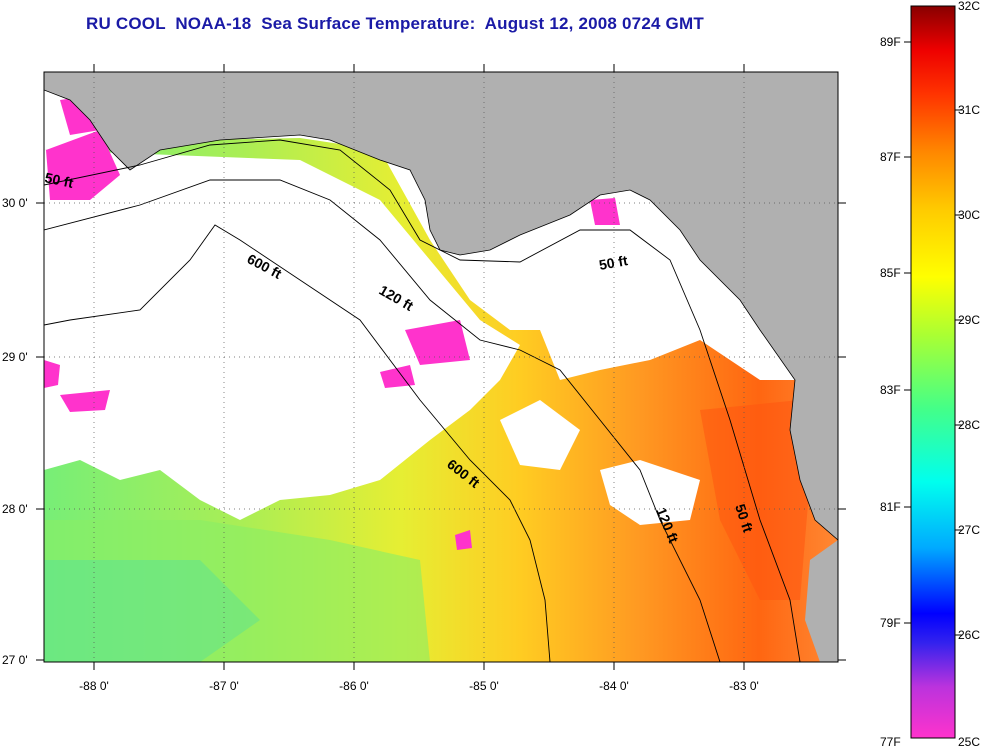  What do you see at coordinates (890, 42) in the screenshot?
I see `colorbar-fahrenheit-label: 89F` at bounding box center [890, 42].